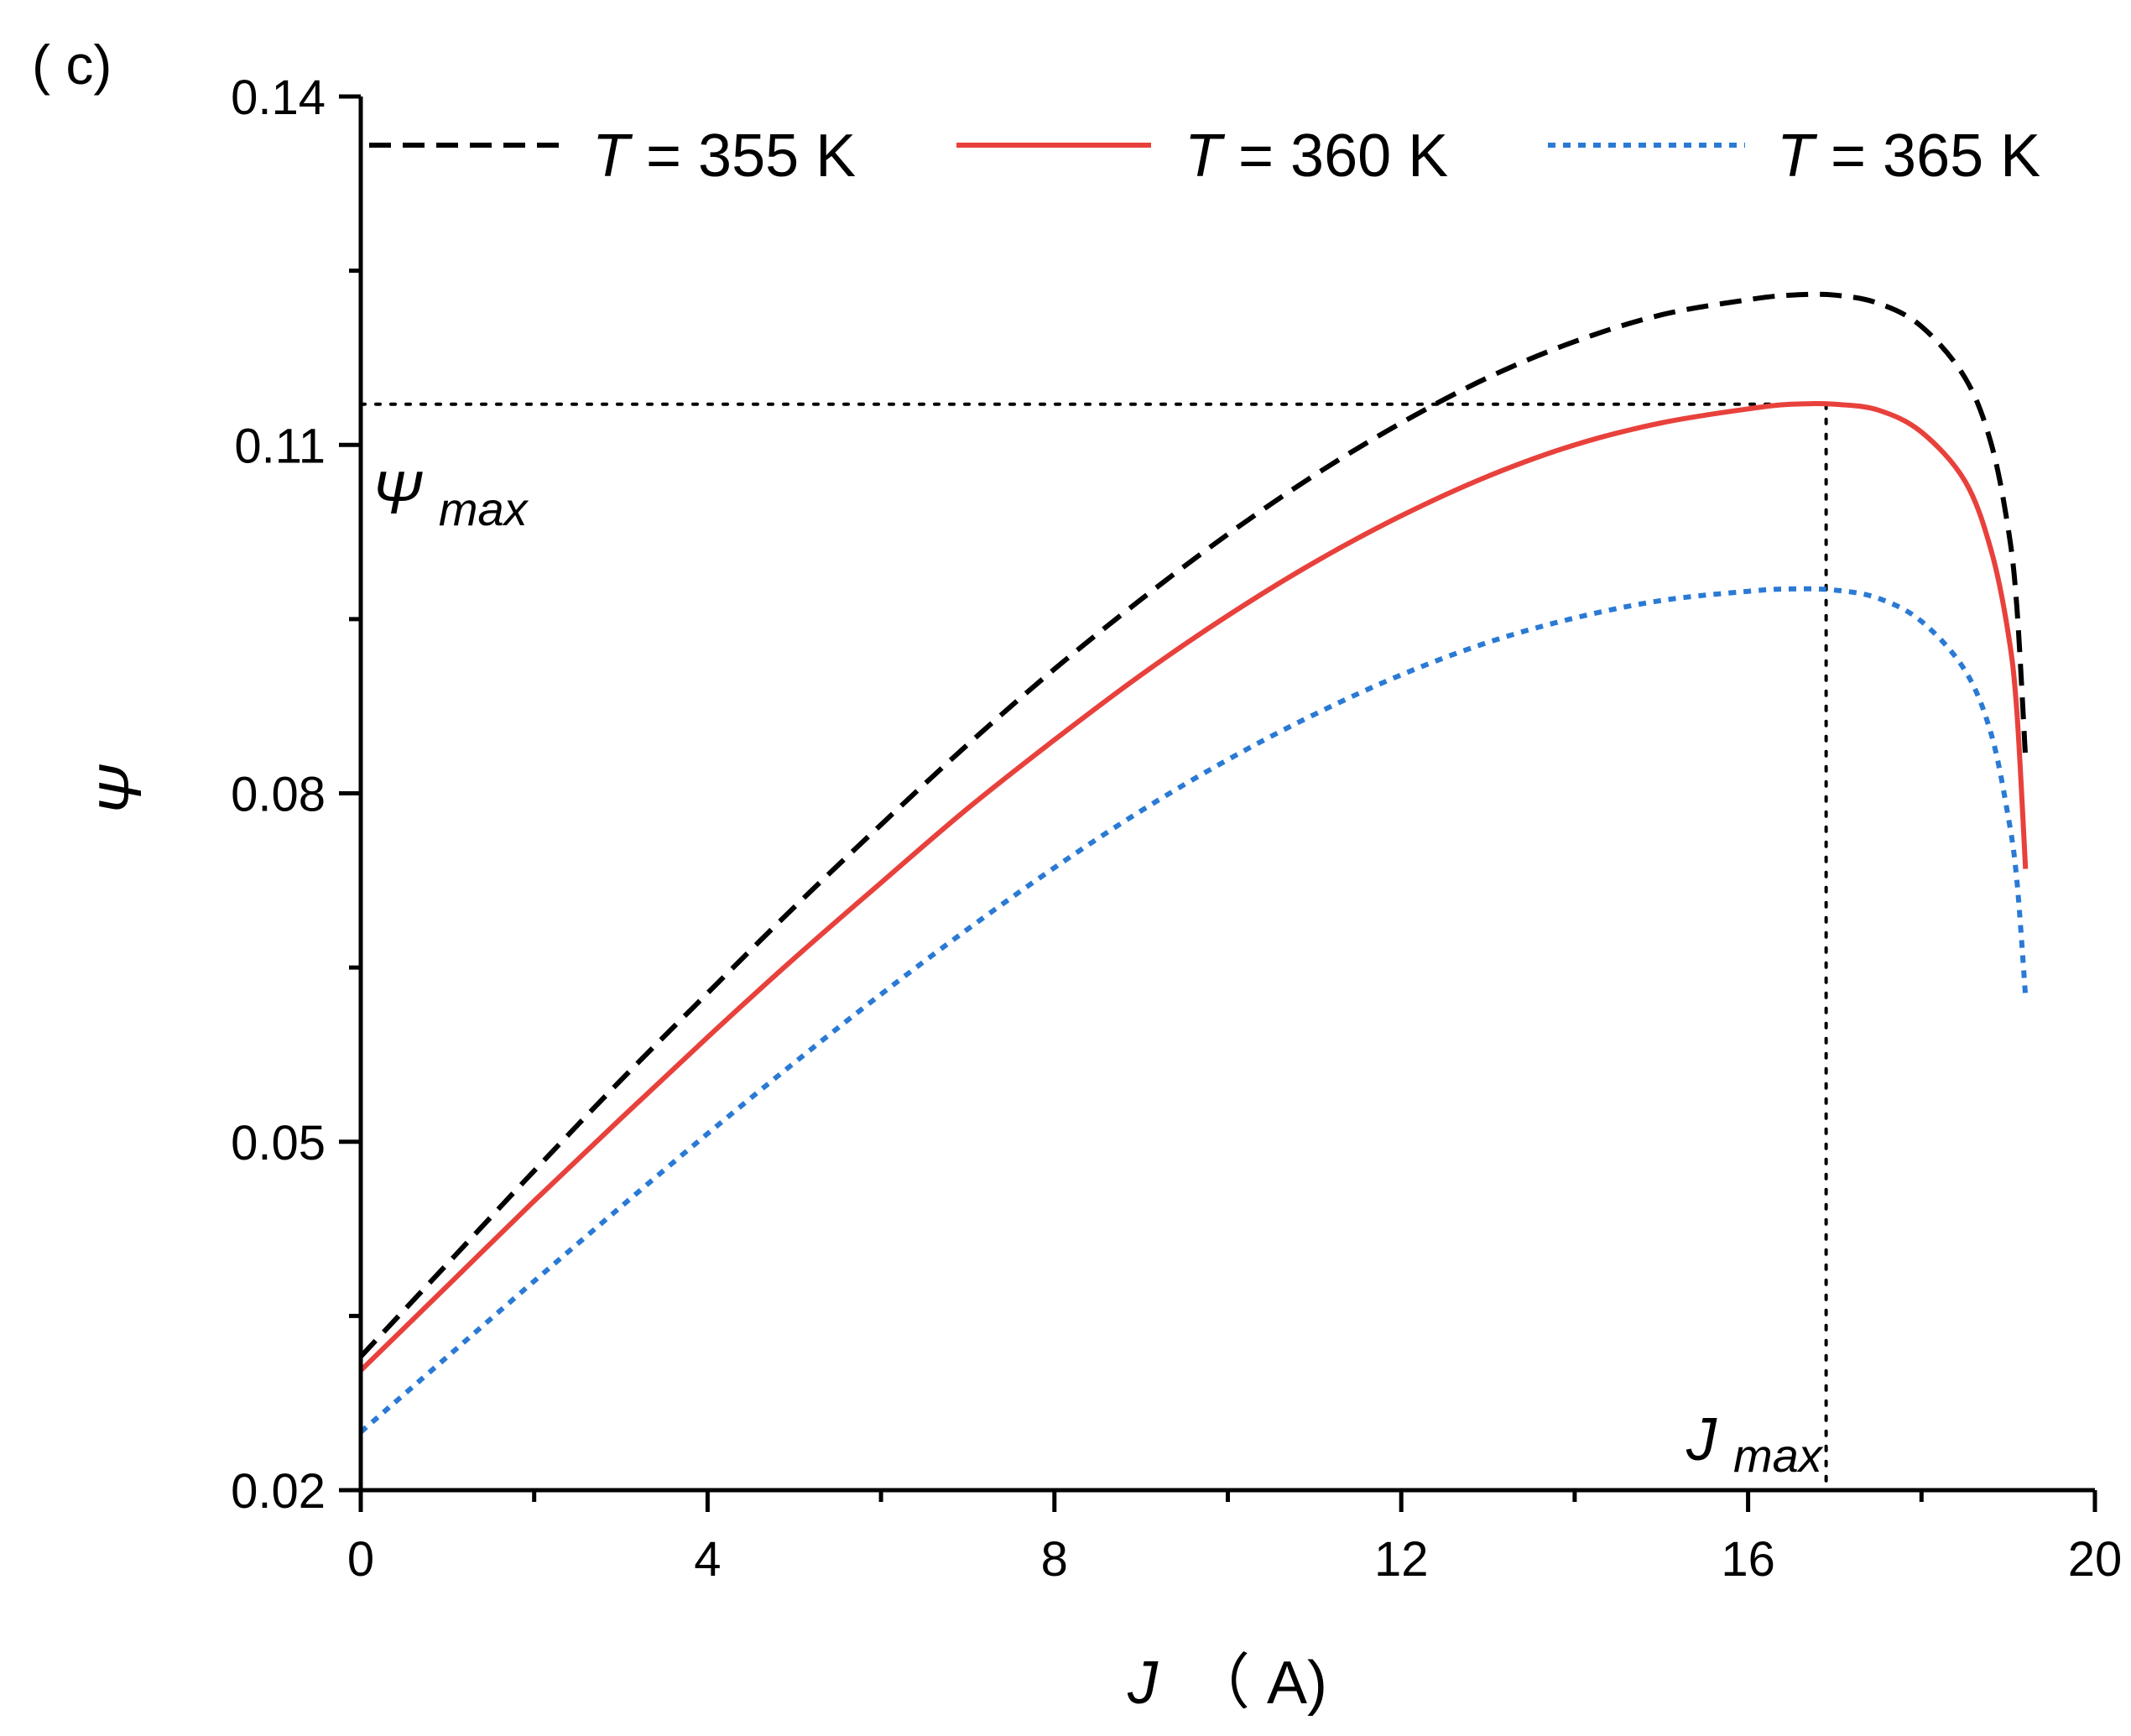 The image size is (2131, 1736). I want to click on x-axis-title-unit: （ A), so click(1258, 1684).